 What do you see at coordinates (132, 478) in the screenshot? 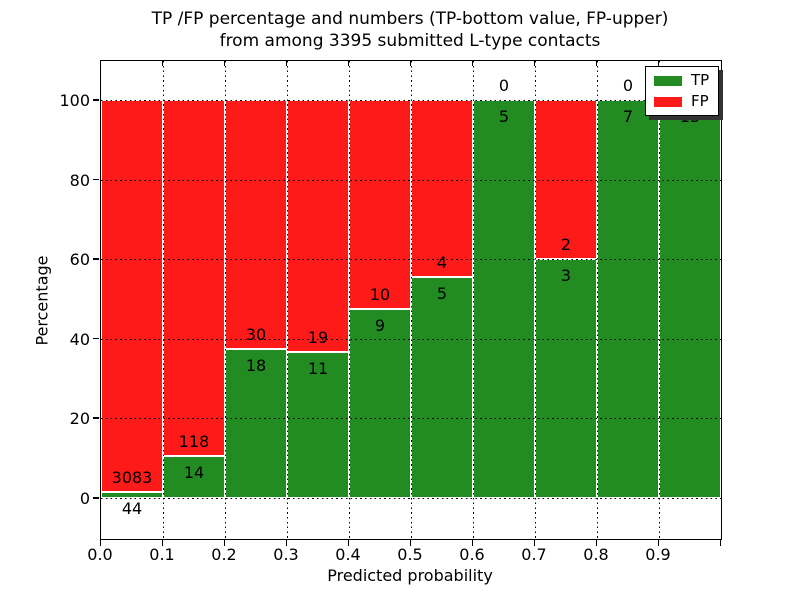
I see `fp-count-label: 3083` at bounding box center [132, 478].